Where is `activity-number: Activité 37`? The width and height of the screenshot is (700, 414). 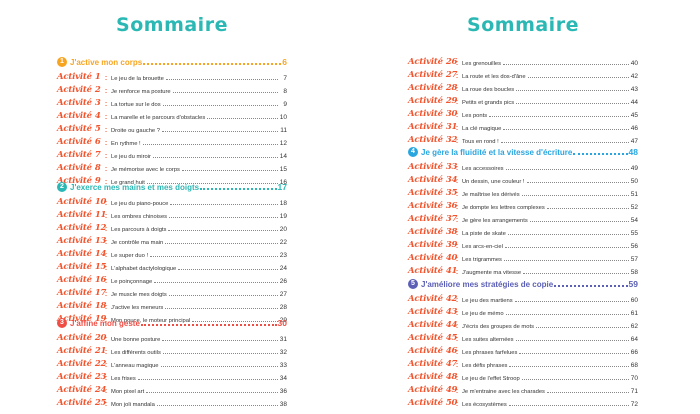 activity-number: Activité 37 is located at coordinates (432, 219).